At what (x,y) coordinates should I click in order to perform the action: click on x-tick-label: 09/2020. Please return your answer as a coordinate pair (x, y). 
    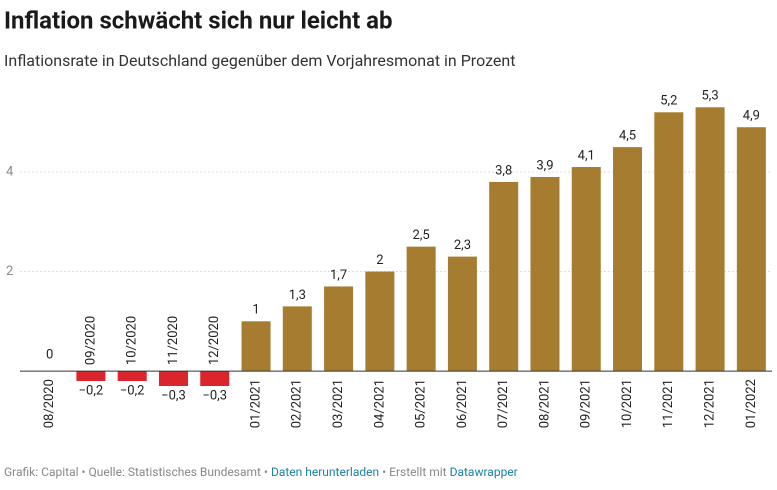
    Looking at the image, I should click on (90, 340).